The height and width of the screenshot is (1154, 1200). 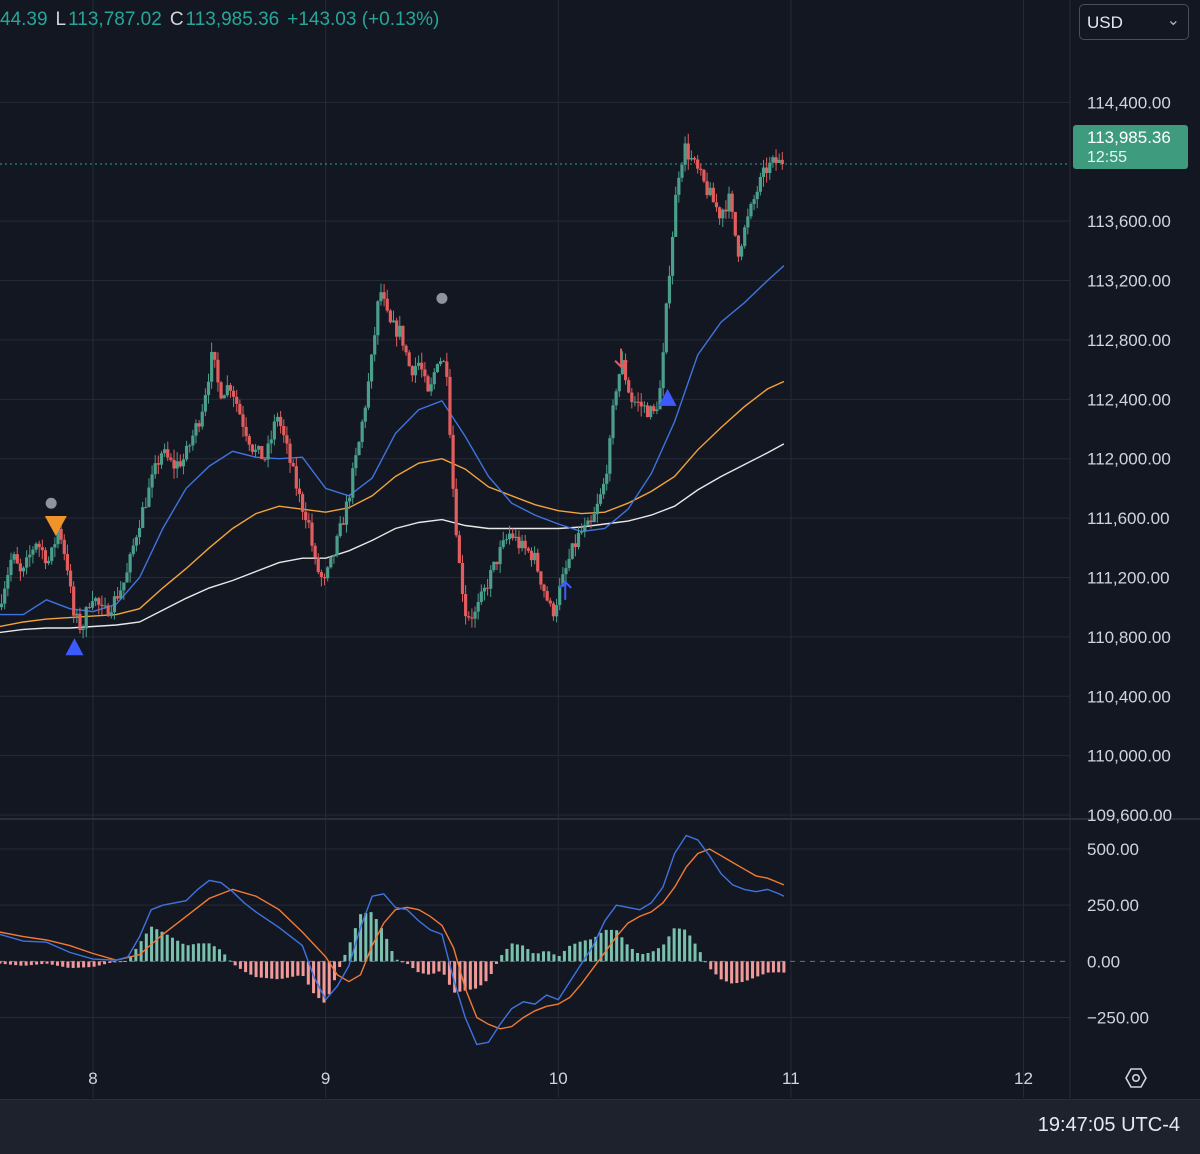 What do you see at coordinates (1134, 22) in the screenshot?
I see `currency-select: USD ⌄` at bounding box center [1134, 22].